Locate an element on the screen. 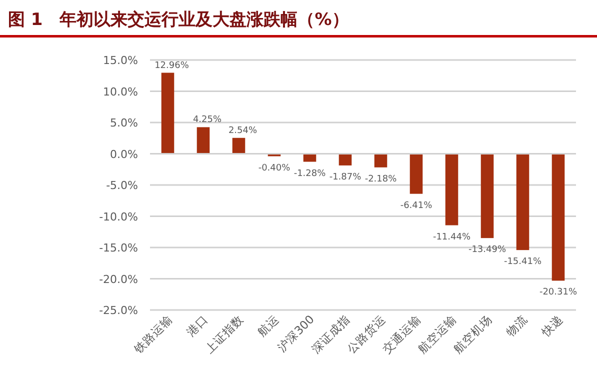 The width and height of the screenshot is (597, 383). data-label: -11.44% is located at coordinates (451, 237).